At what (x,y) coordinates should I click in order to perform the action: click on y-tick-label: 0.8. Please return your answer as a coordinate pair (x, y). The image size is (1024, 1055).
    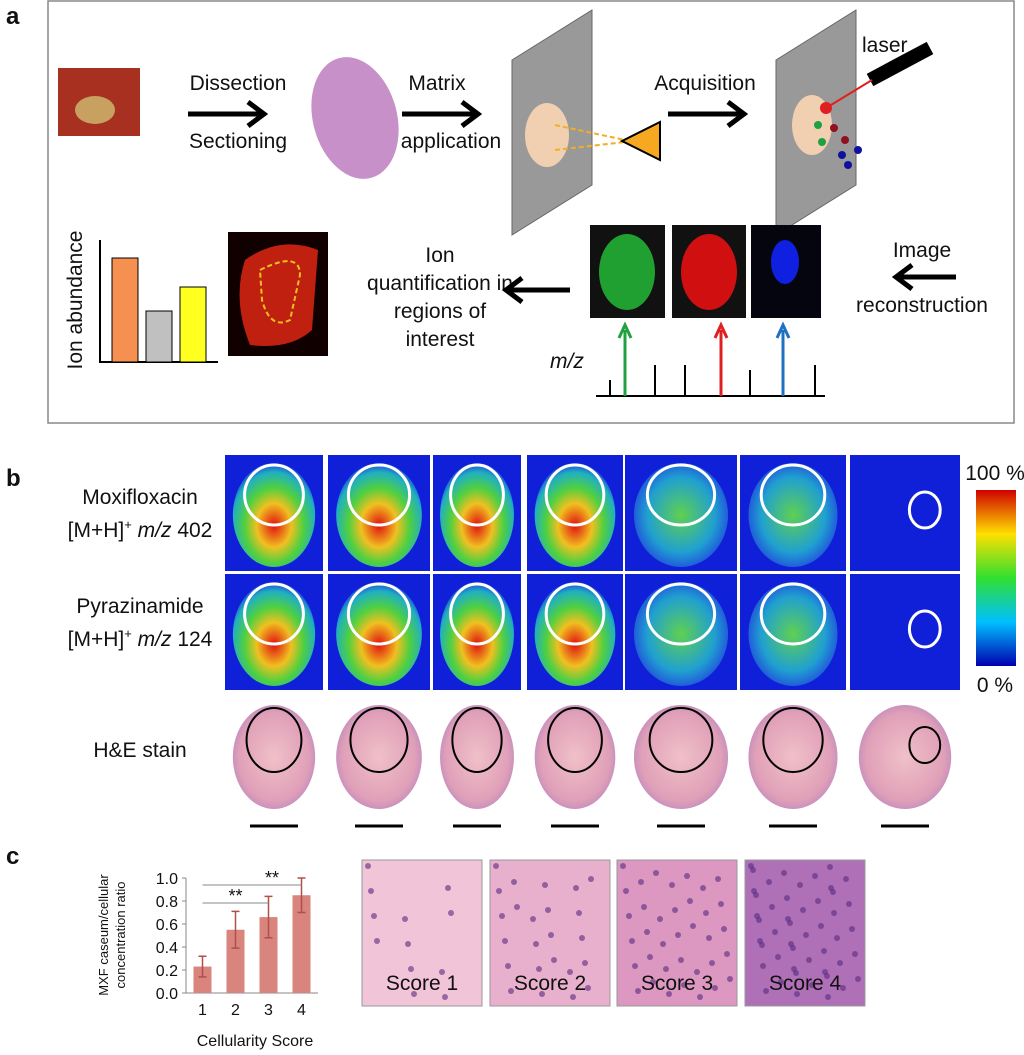
    Looking at the image, I should click on (167, 902).